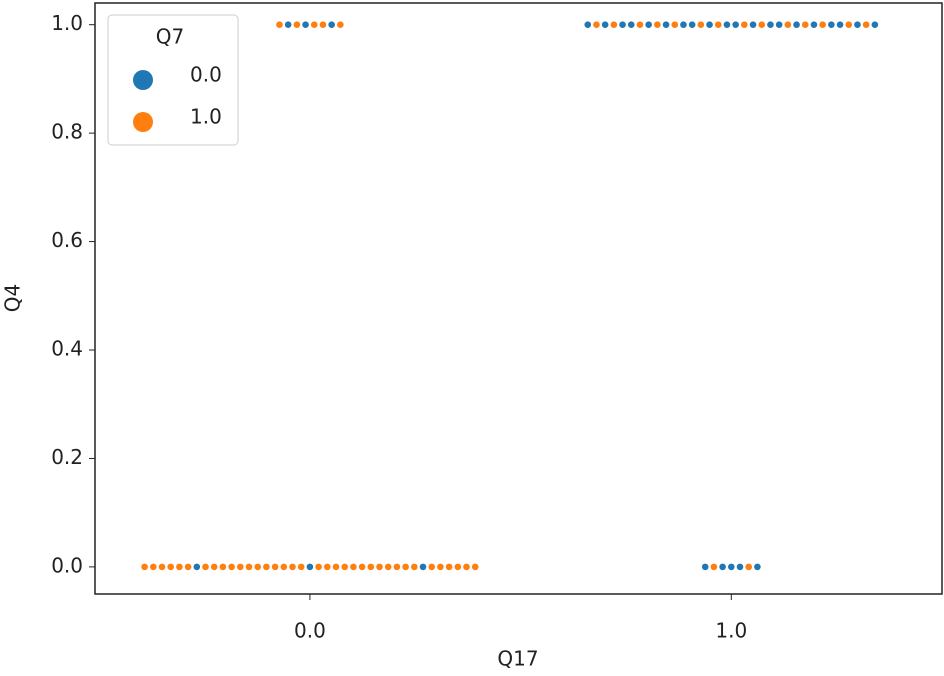  Describe the element at coordinates (13, 298) in the screenshot. I see `y-axis-label: Q4` at that location.